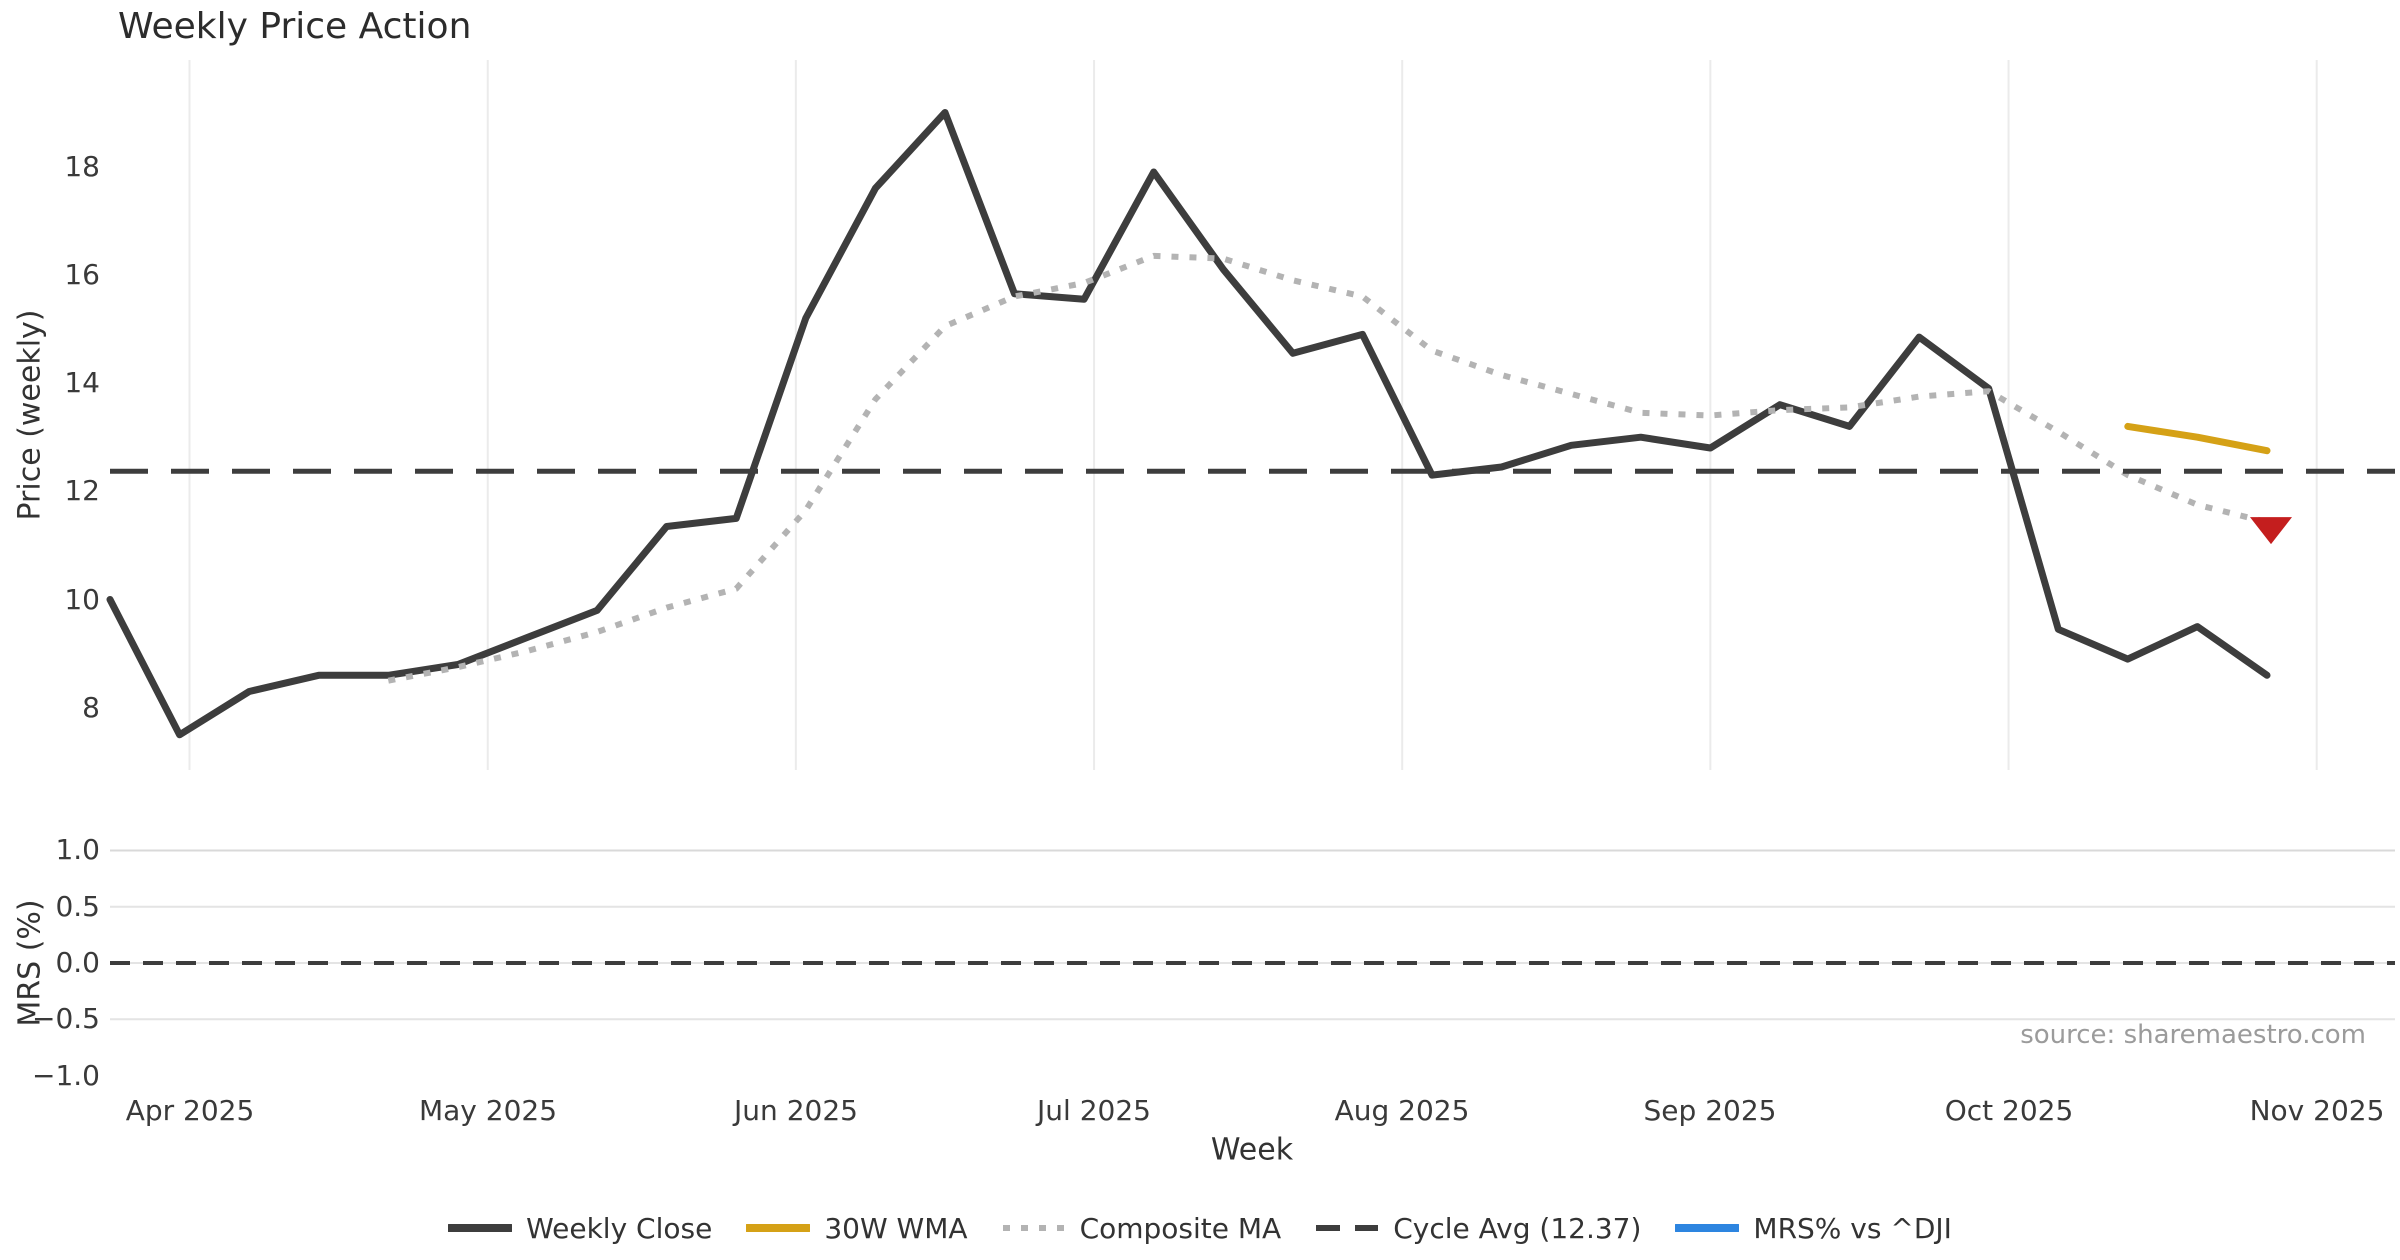 The image size is (2400, 1260). What do you see at coordinates (2271, 531) in the screenshot?
I see `sell-signal-triangle-icon` at bounding box center [2271, 531].